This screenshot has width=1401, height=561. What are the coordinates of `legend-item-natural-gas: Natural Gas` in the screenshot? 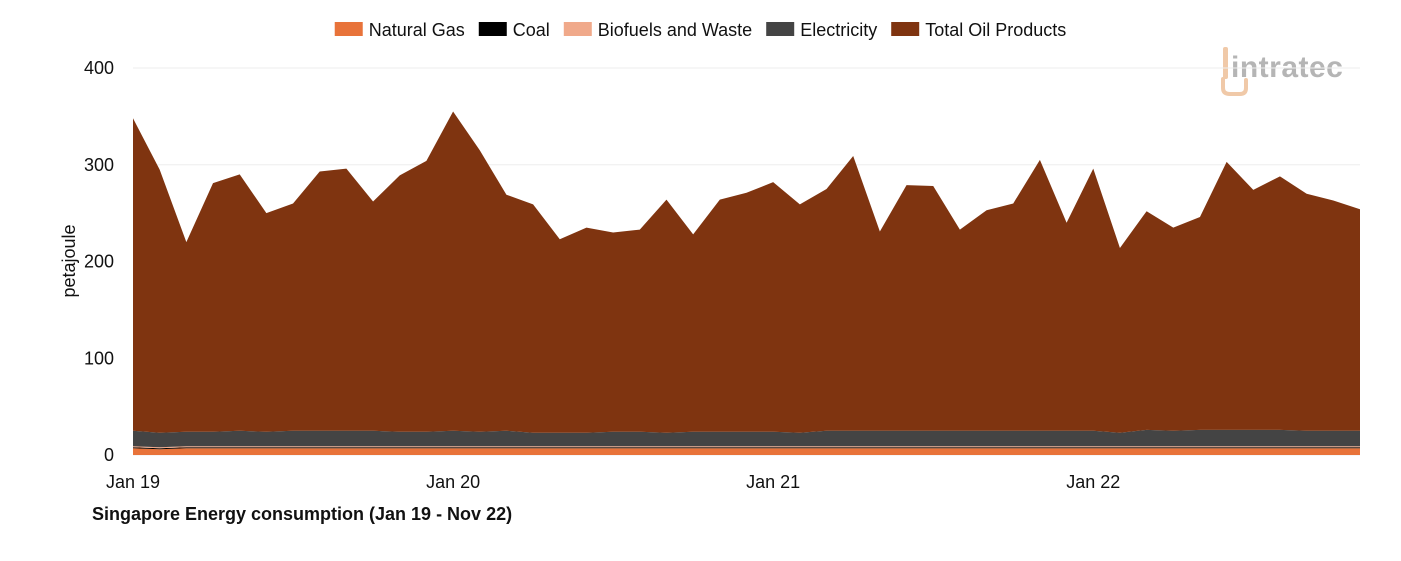 It's located at (399, 30).